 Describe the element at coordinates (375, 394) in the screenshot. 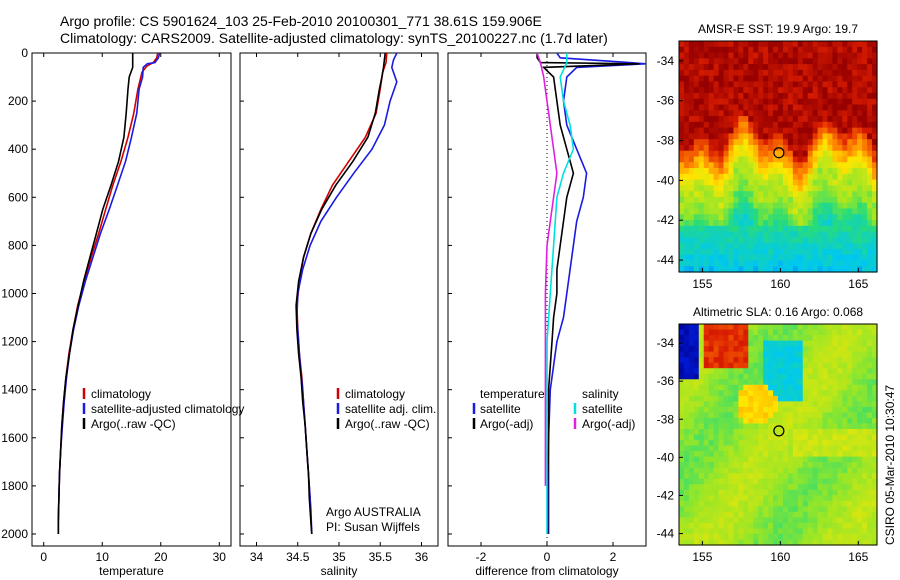

I see `legend-label: climatology` at that location.